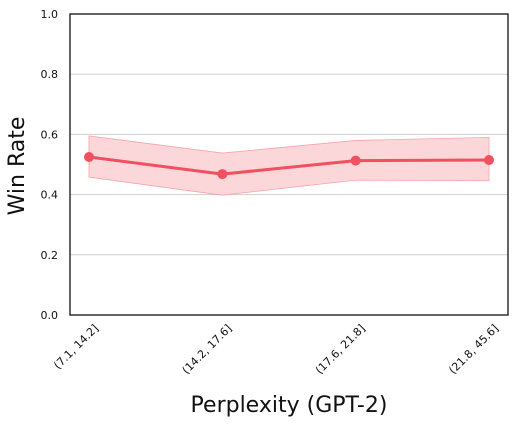 The height and width of the screenshot is (424, 524). Describe the element at coordinates (50, 74) in the screenshot. I see `y-tick-label: 0.8` at that location.